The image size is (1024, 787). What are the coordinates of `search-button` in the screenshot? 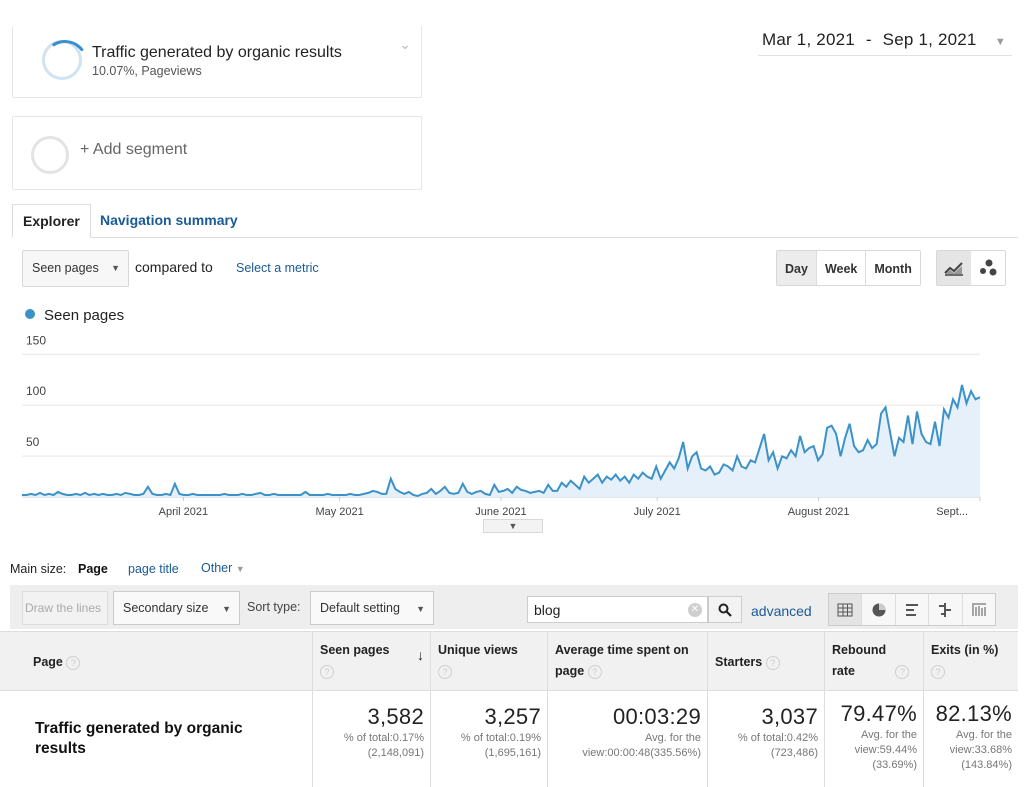 It's located at (725, 609).